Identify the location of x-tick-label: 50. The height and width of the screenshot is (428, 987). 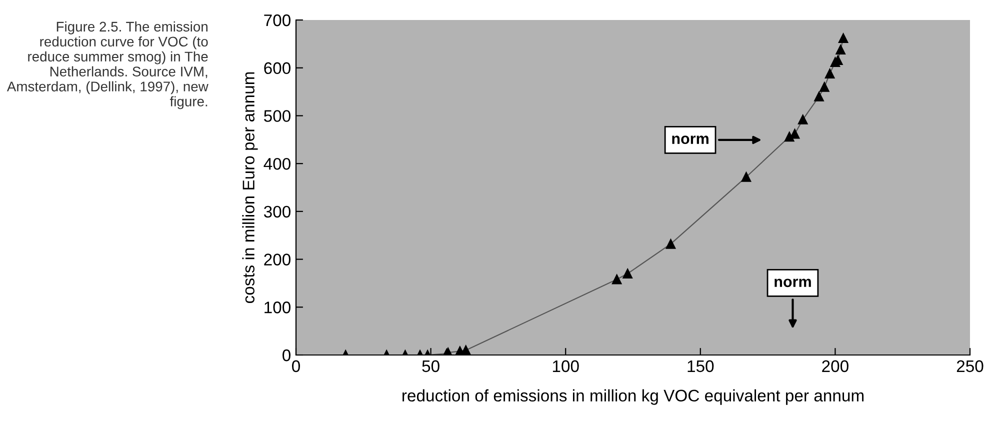
(431, 366).